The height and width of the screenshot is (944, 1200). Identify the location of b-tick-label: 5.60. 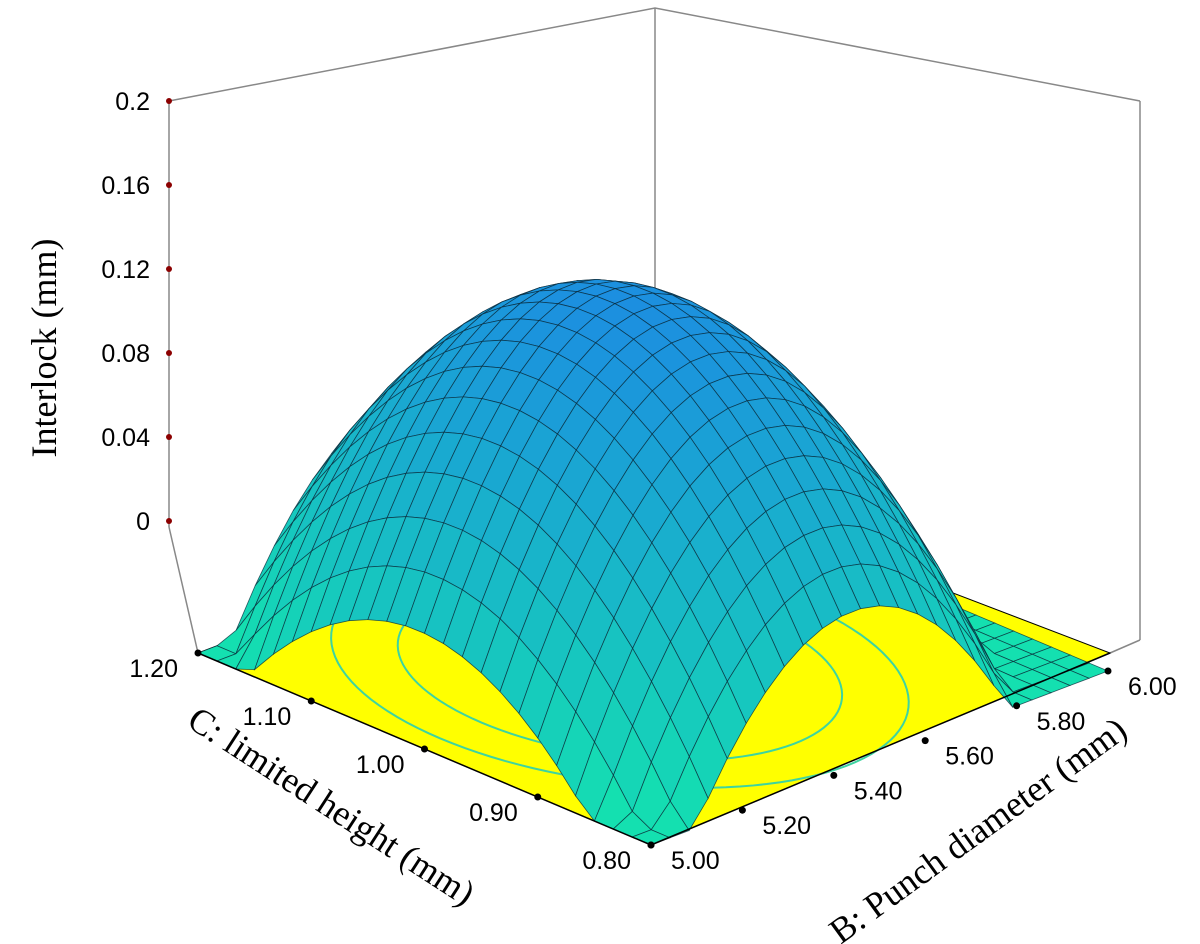
(969, 757).